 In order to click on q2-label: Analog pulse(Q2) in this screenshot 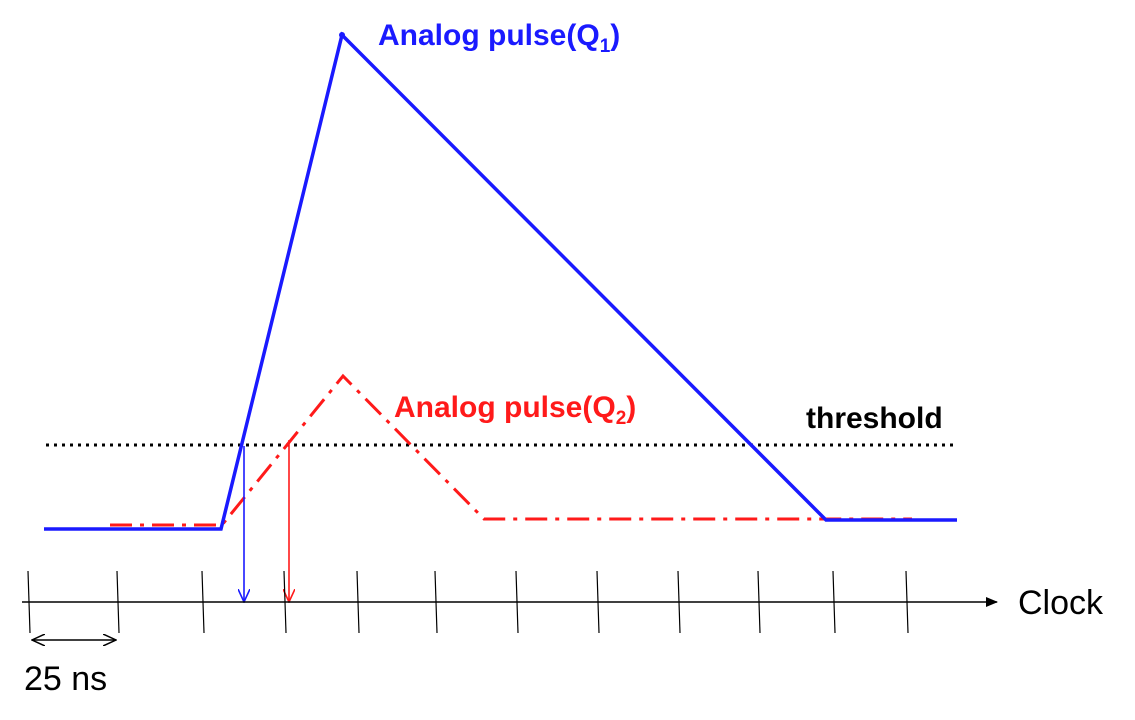, I will do `click(515, 410)`.